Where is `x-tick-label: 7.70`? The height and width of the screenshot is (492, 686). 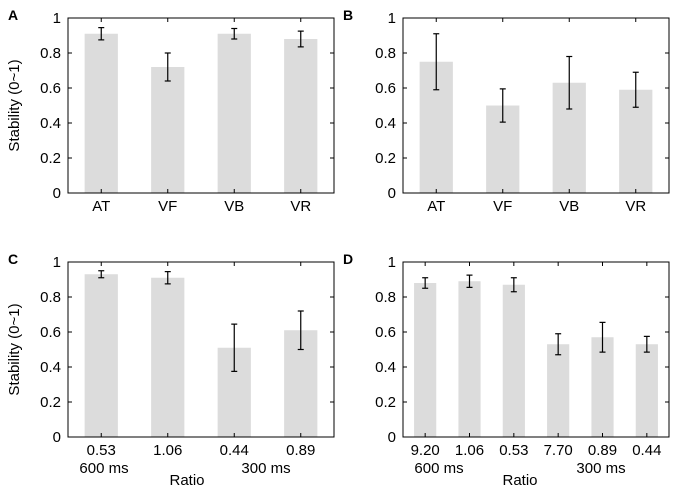
x-tick-label: 7.70 is located at coordinates (558, 450).